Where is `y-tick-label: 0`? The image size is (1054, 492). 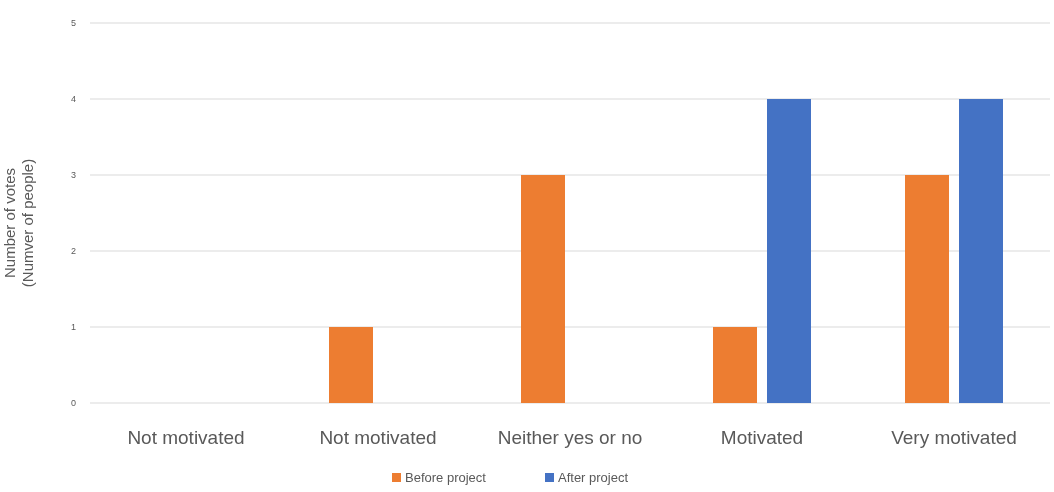 y-tick-label: 0 is located at coordinates (73, 403).